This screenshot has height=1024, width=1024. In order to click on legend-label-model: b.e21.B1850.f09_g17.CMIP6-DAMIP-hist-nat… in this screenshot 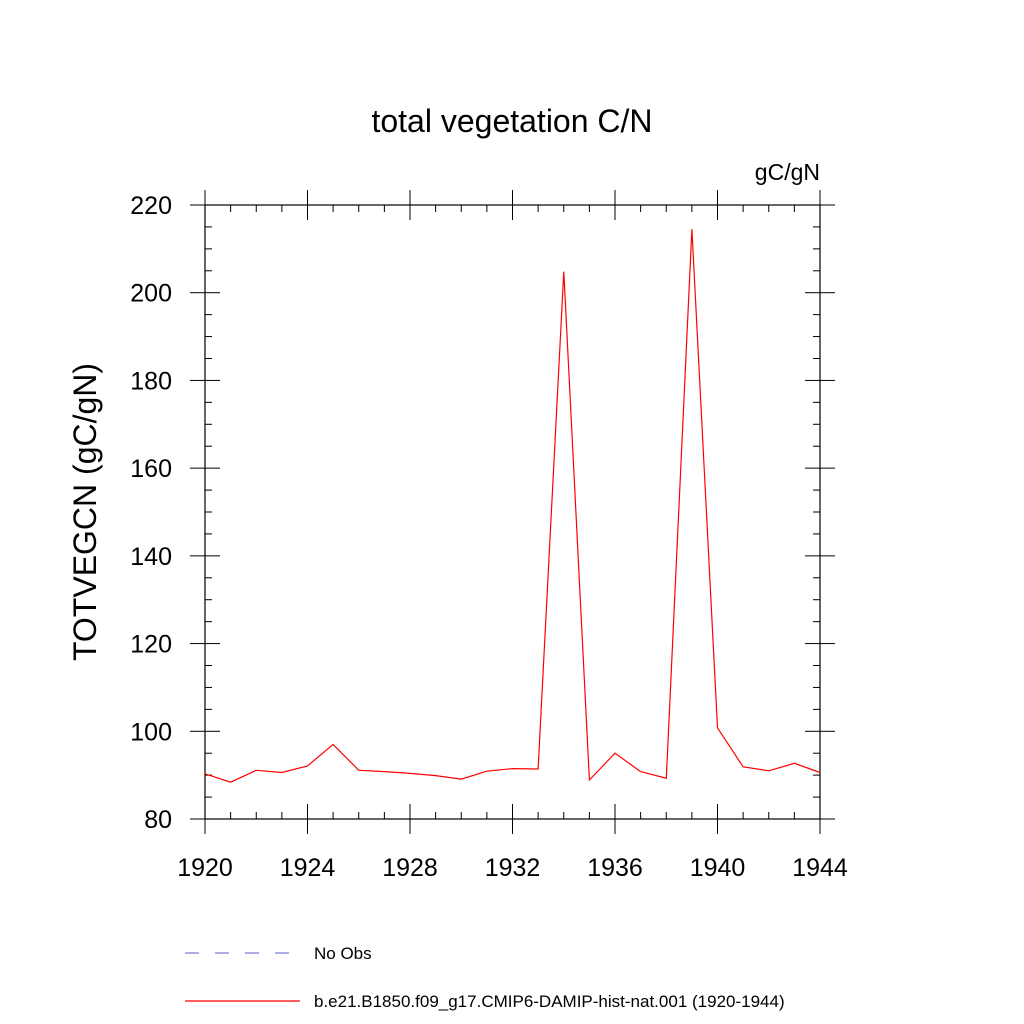, I will do `click(549, 1001)`.